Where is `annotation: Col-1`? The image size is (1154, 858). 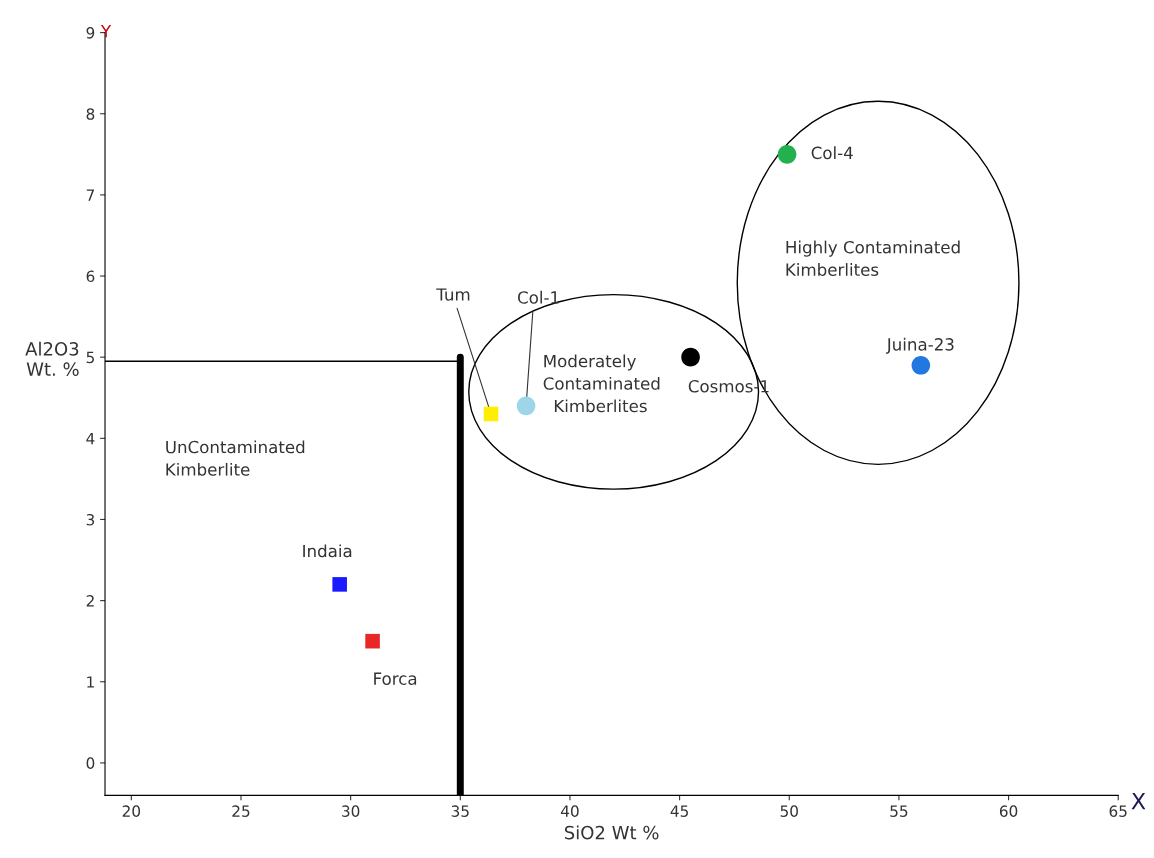 annotation: Col-1 is located at coordinates (538, 297).